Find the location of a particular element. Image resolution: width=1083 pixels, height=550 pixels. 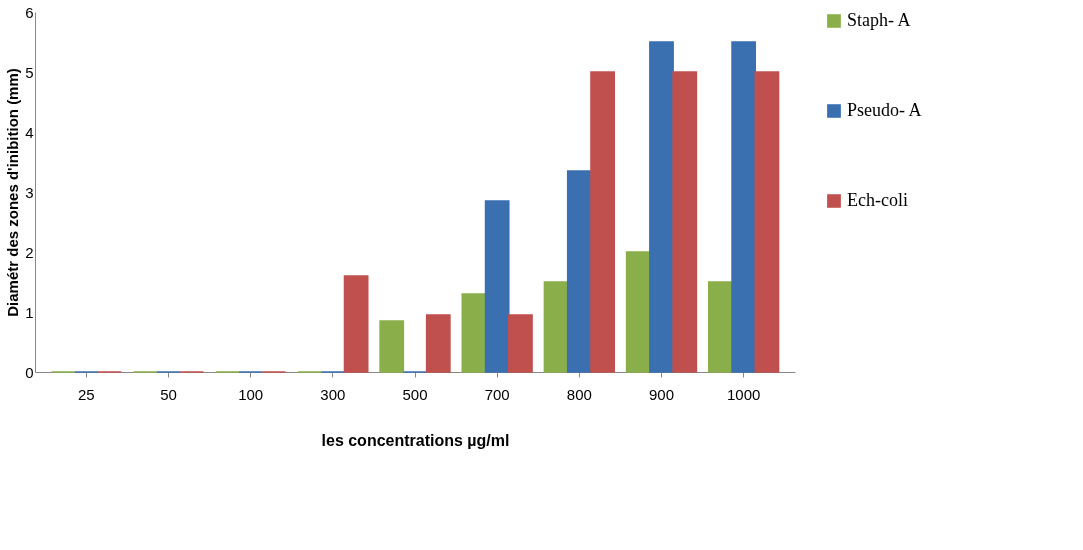

x-tick-label: 700 is located at coordinates (497, 394).